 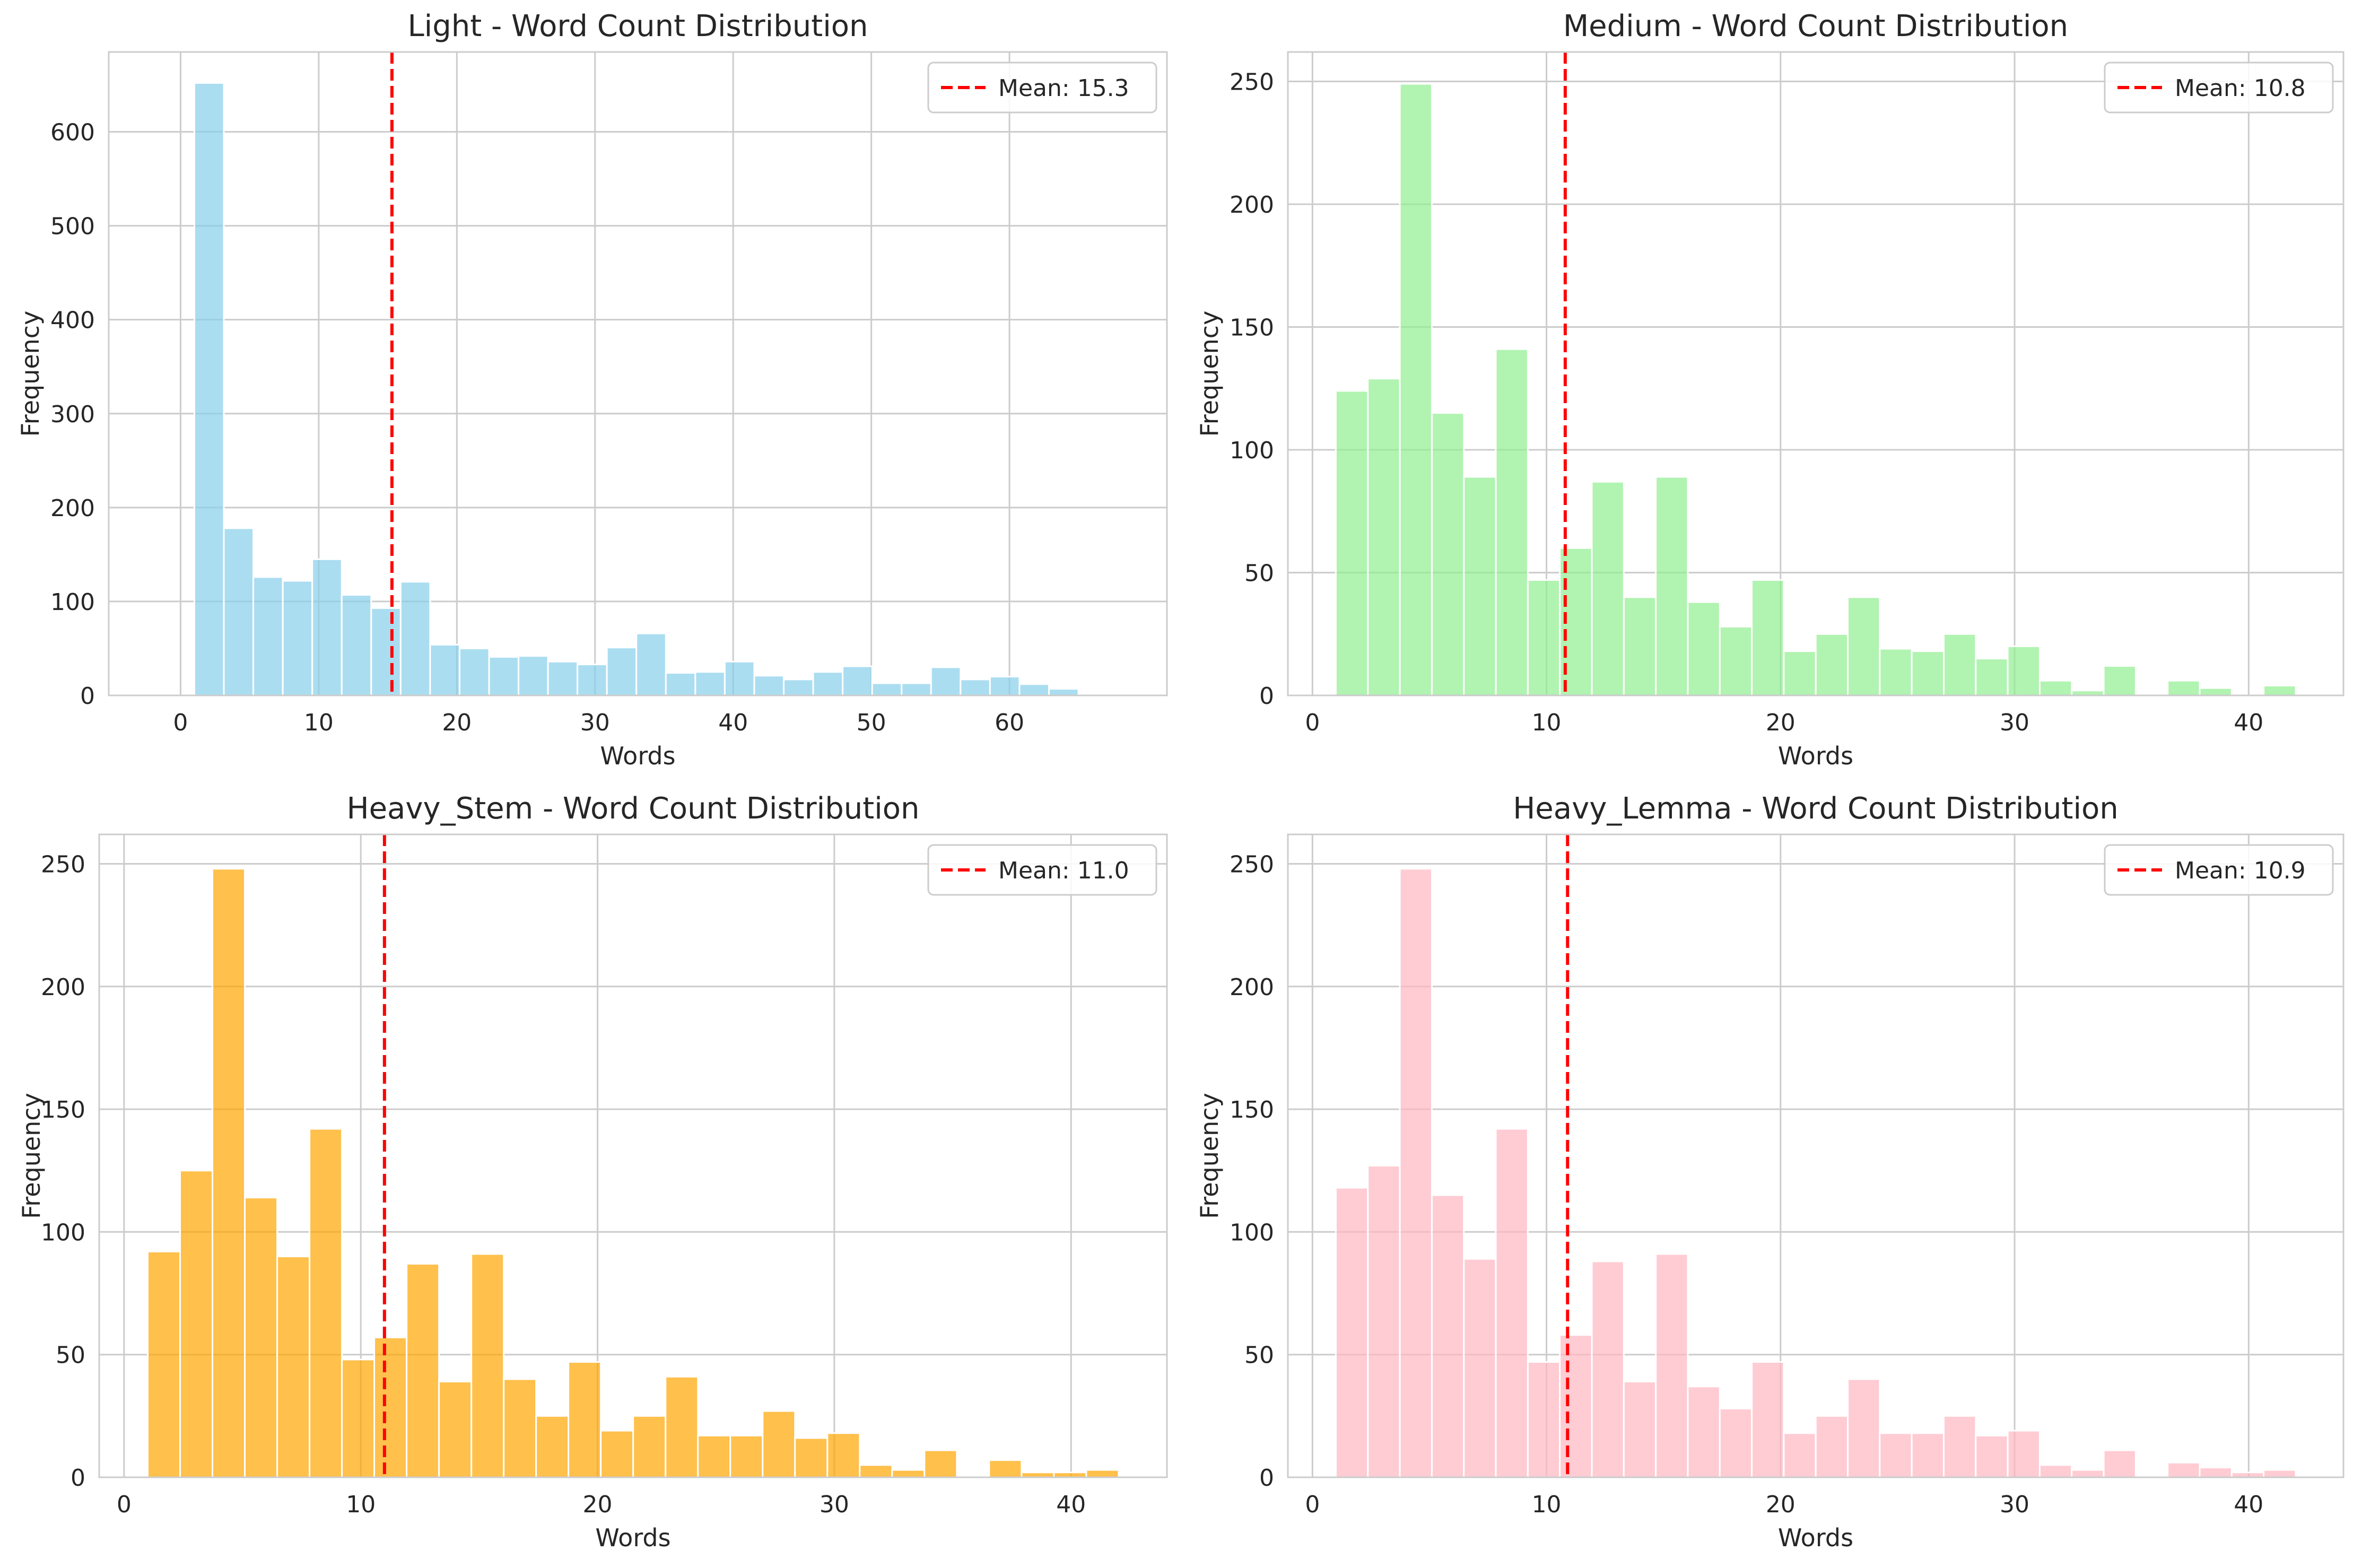 What do you see at coordinates (1063, 88) in the screenshot?
I see `legend-label: Mean: 15.3` at bounding box center [1063, 88].